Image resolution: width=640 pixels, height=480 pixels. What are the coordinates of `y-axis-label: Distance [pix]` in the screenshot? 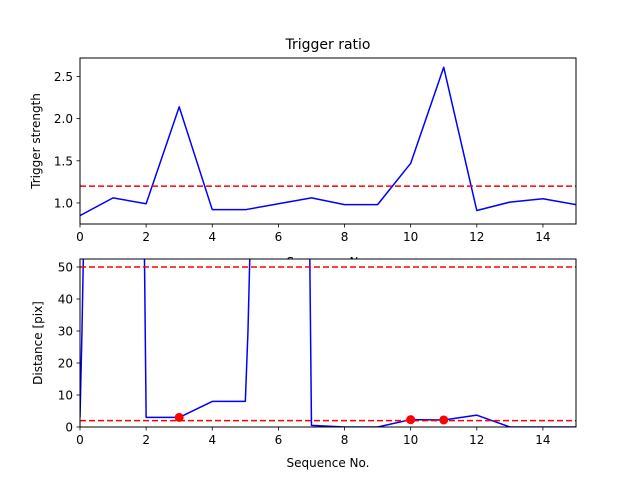 It's located at (38, 343).